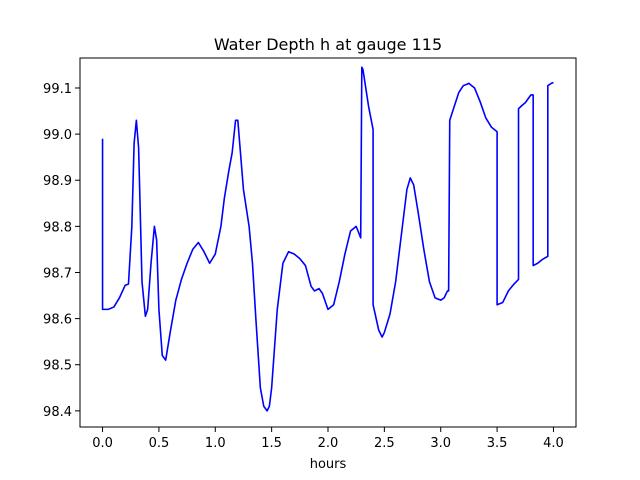  What do you see at coordinates (271, 443) in the screenshot?
I see `x-tick-label: 1.5` at bounding box center [271, 443].